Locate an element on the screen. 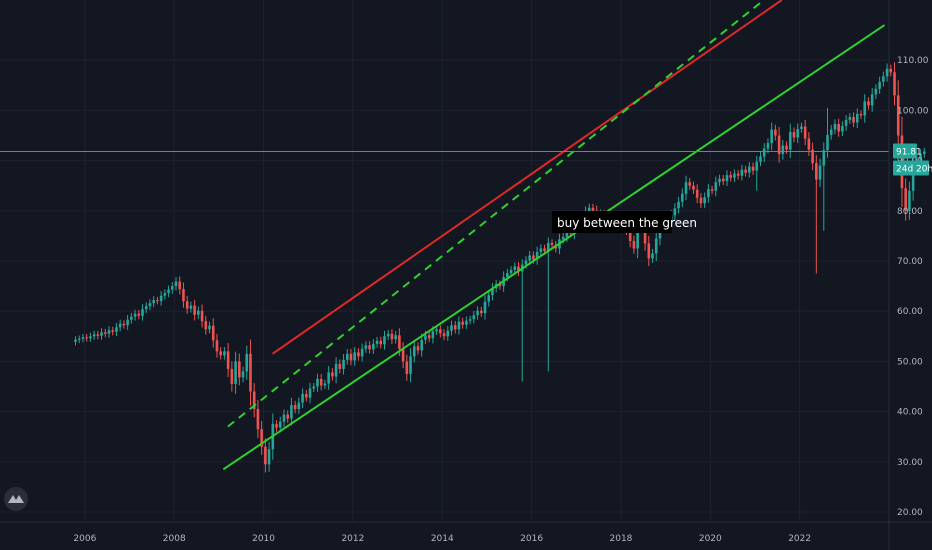 The height and width of the screenshot is (550, 932). y-tick-label: 50.00 is located at coordinates (910, 362).